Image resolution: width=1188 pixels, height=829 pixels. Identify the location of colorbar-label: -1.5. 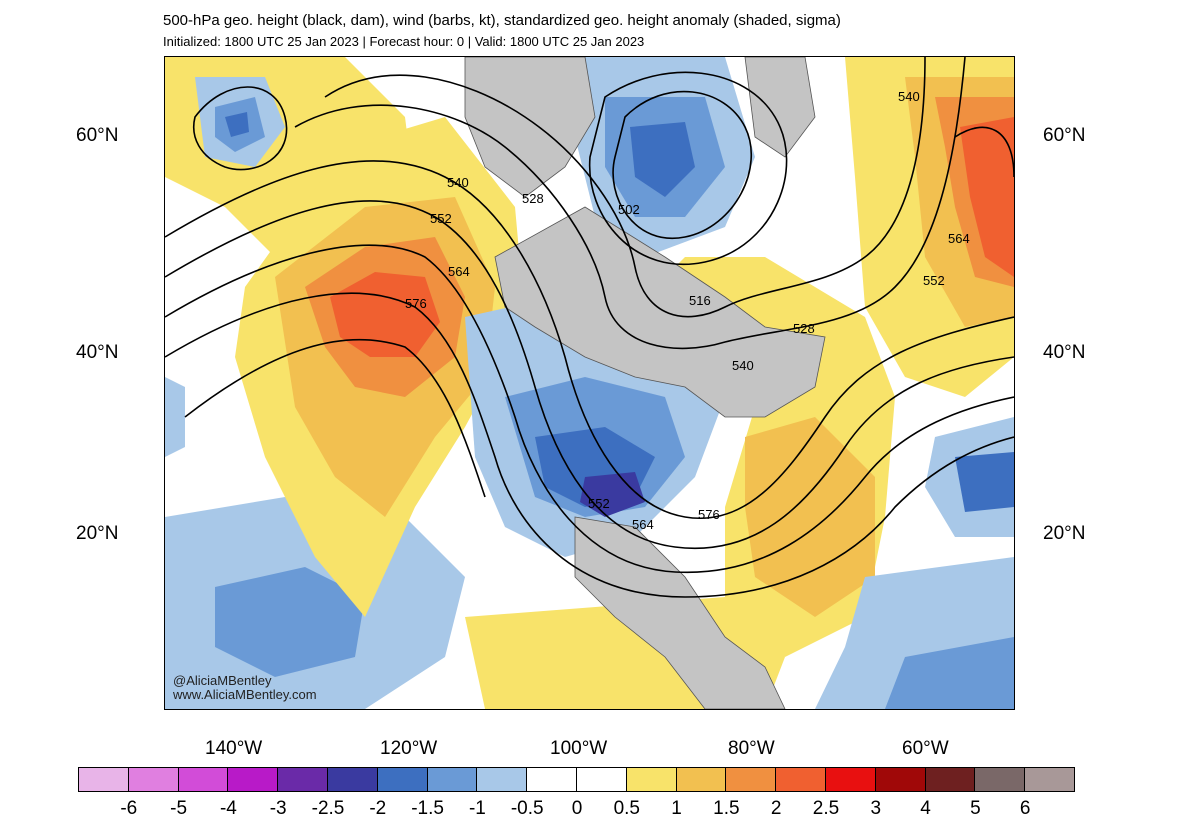
(427, 808).